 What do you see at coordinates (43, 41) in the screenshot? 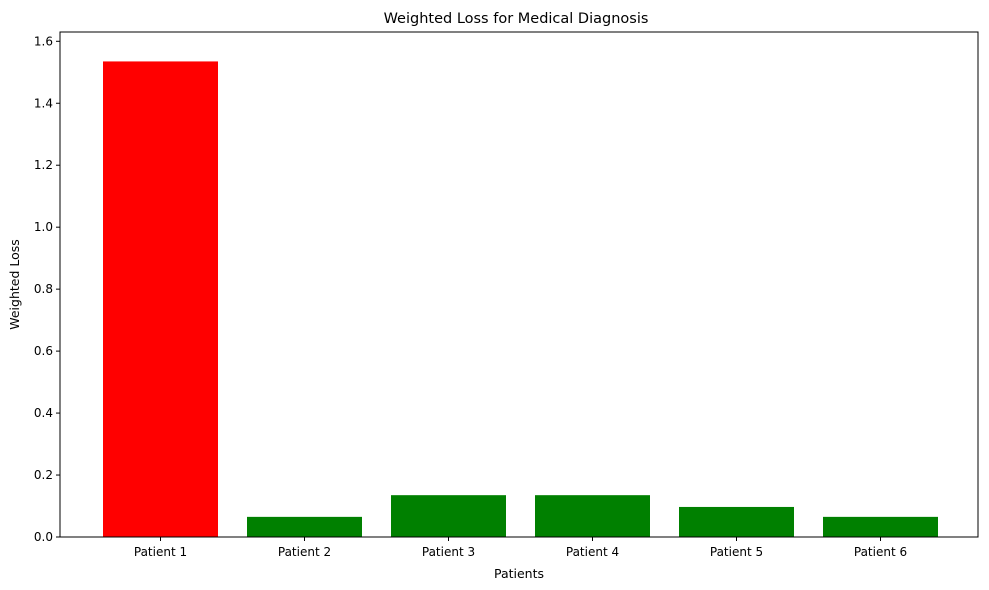
I see `y-tick-label-8: 1.6` at bounding box center [43, 41].